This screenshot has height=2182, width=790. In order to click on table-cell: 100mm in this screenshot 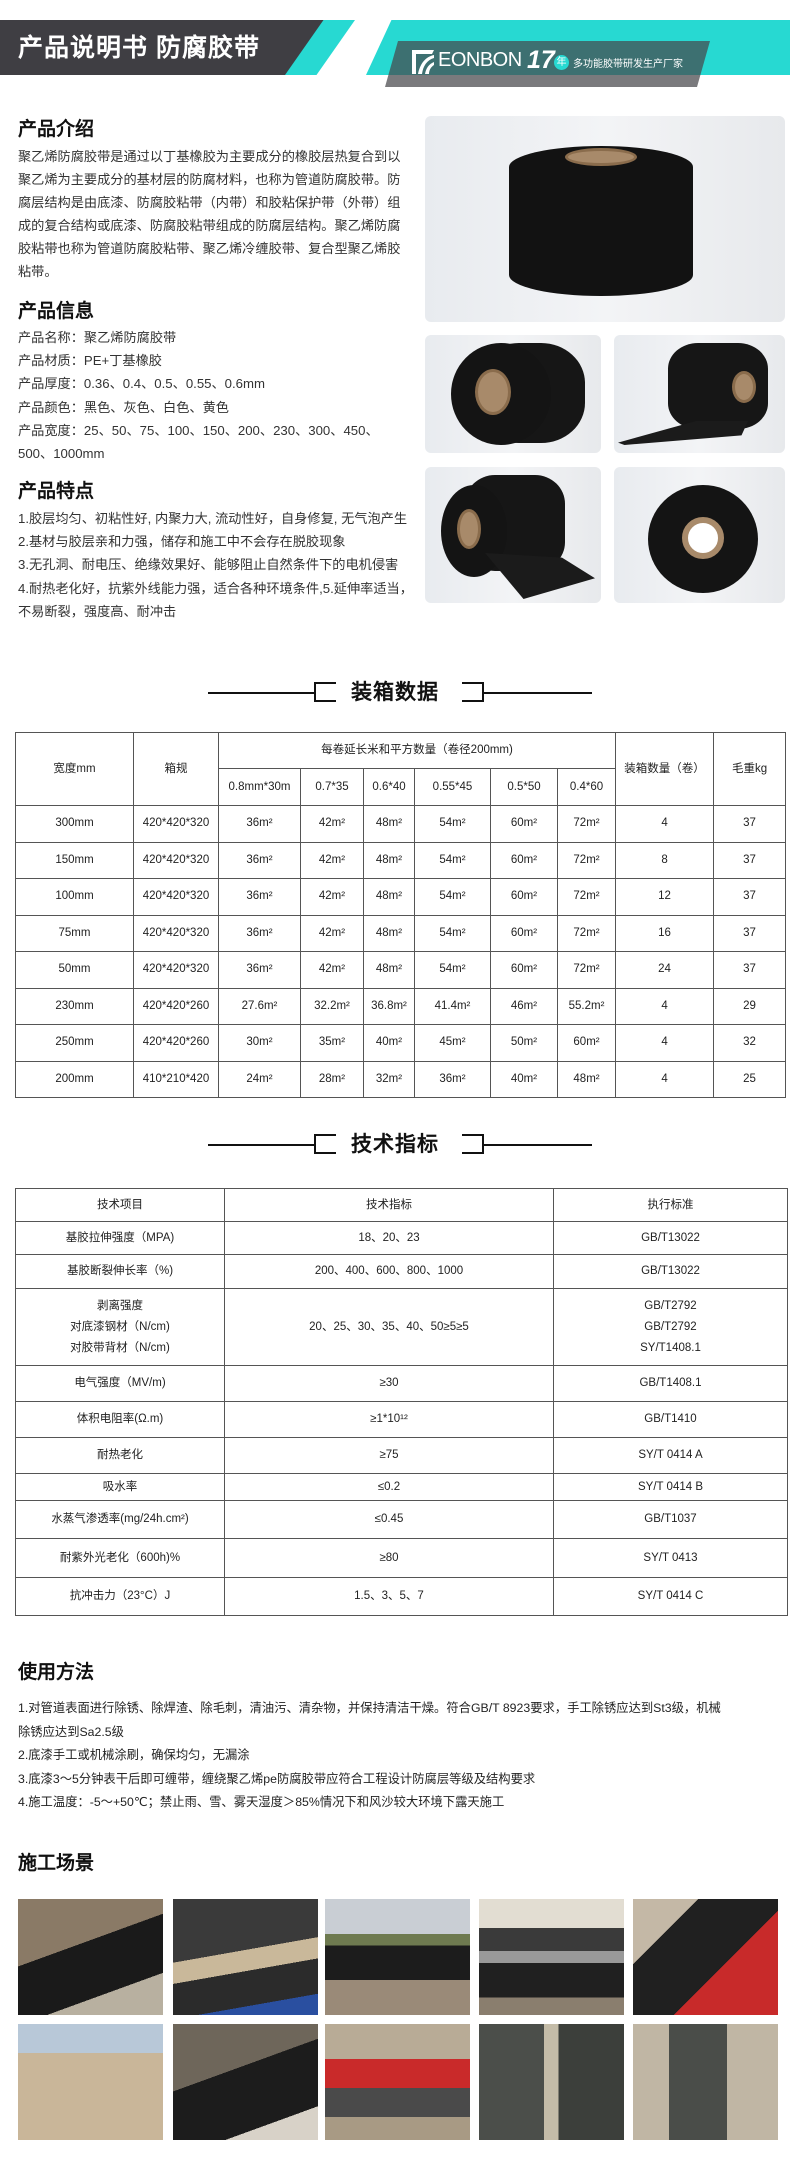, I will do `click(74, 897)`.